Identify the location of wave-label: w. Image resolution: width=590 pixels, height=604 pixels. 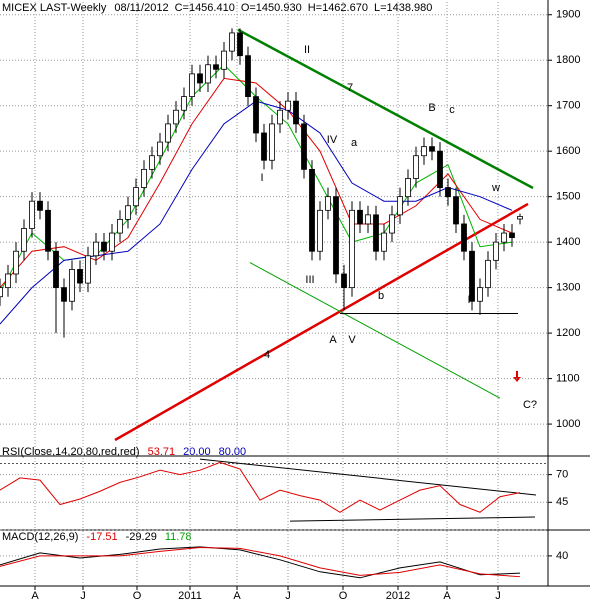
(495, 188).